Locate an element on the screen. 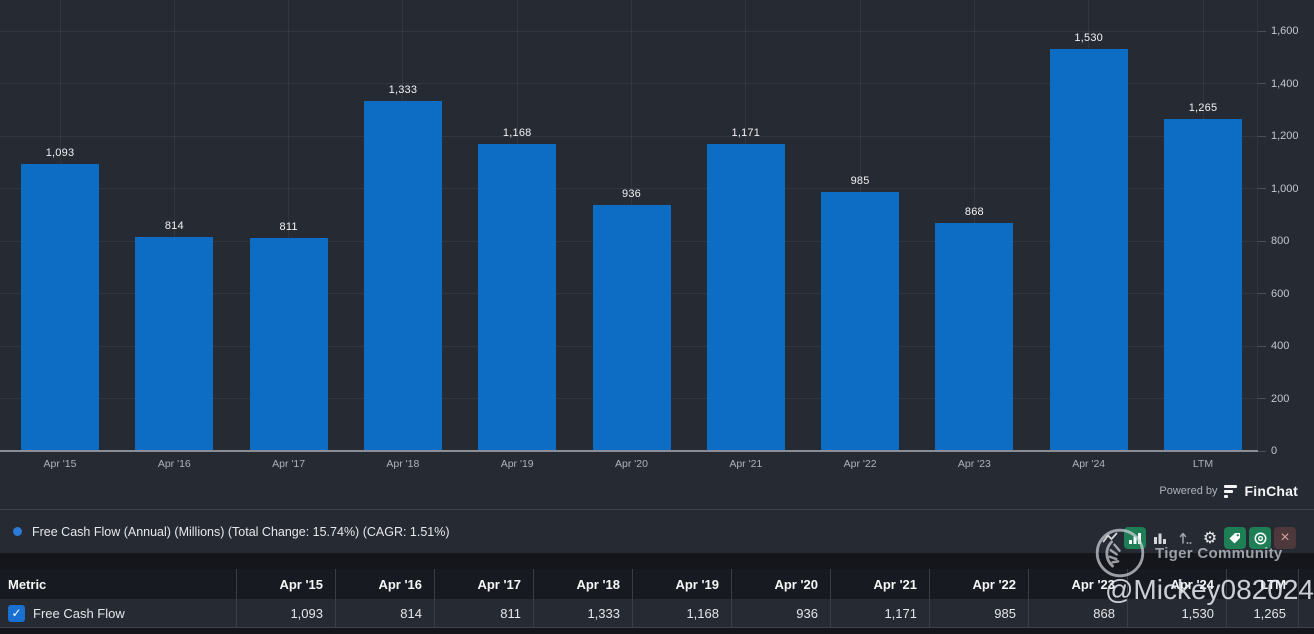 This screenshot has height=634, width=1314. column-header: Apr '15 is located at coordinates (286, 584).